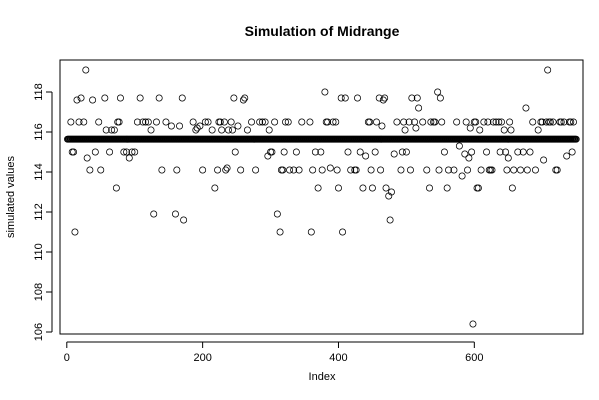  What do you see at coordinates (39, 332) in the screenshot?
I see `y-tick-label: 106` at bounding box center [39, 332].